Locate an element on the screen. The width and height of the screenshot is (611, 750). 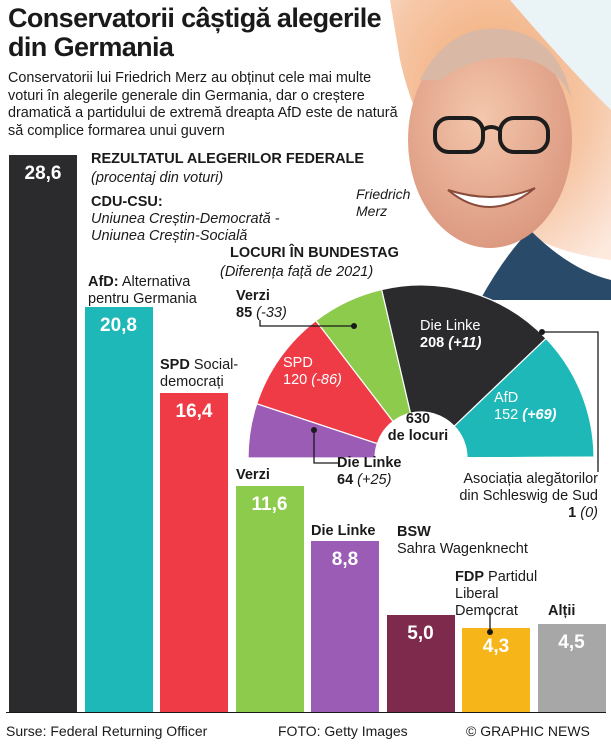
label-bsw: BSW Sahra Wagenknecht is located at coordinates (462, 541).